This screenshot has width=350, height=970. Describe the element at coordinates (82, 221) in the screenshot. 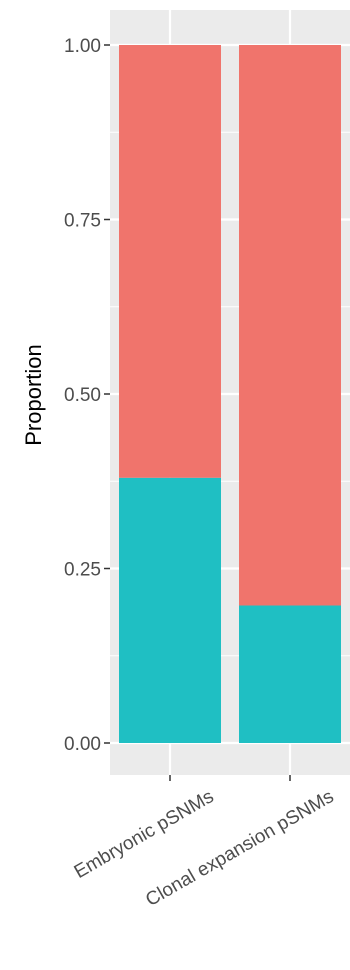

I see `y-tick-label: 0.75` at that location.